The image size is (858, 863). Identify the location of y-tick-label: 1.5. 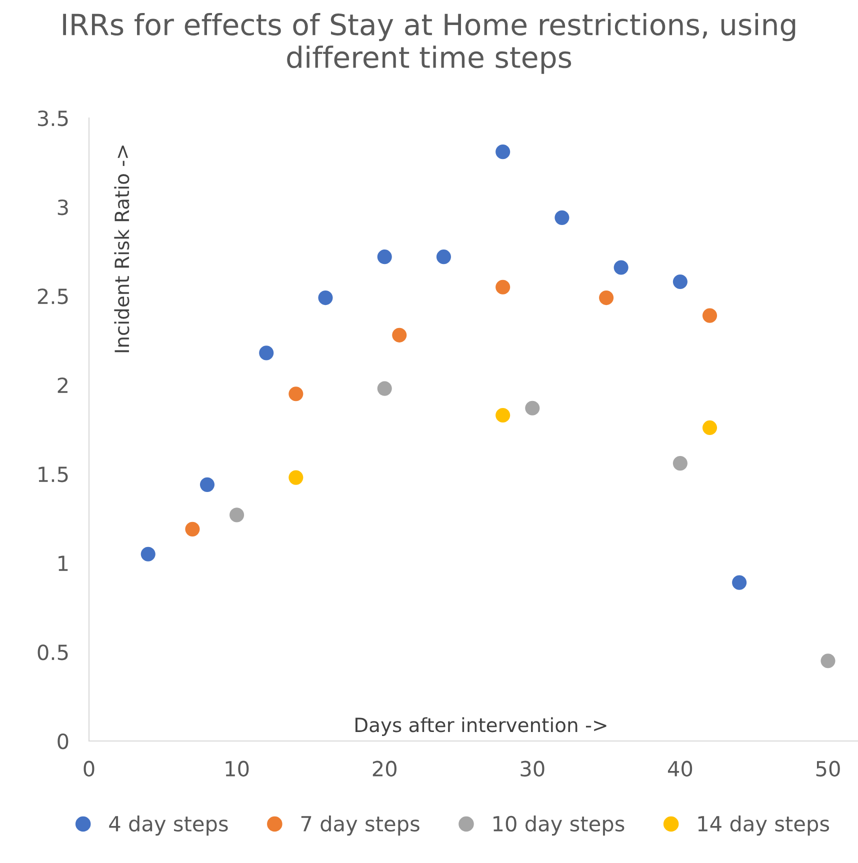
(53, 474).